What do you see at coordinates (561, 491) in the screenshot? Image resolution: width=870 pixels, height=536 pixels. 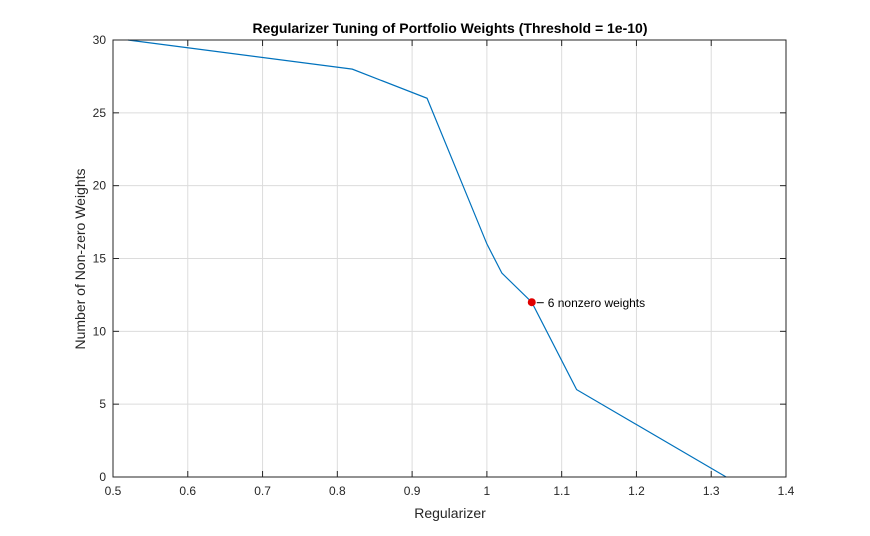 I see `x-tick-label: 1.1` at bounding box center [561, 491].